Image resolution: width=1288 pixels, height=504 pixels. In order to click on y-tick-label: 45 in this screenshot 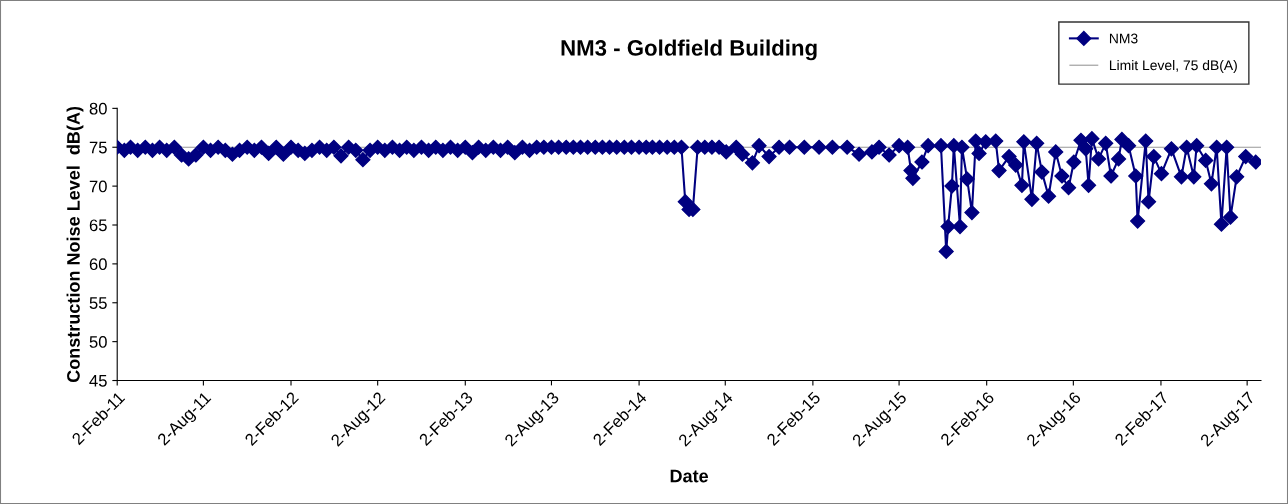, I will do `click(98, 381)`.